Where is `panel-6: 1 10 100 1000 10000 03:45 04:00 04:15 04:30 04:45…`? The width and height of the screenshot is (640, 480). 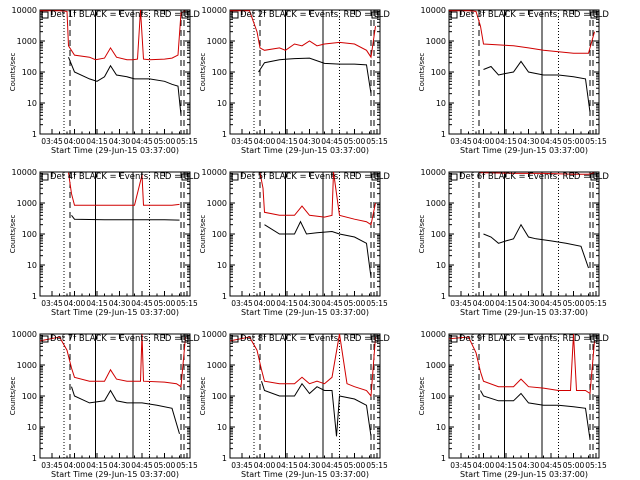 panel-6: 1 10 100 1000 10000 03:45 04:00 04:15 04:30 04:45… is located at coordinates (513, 242).